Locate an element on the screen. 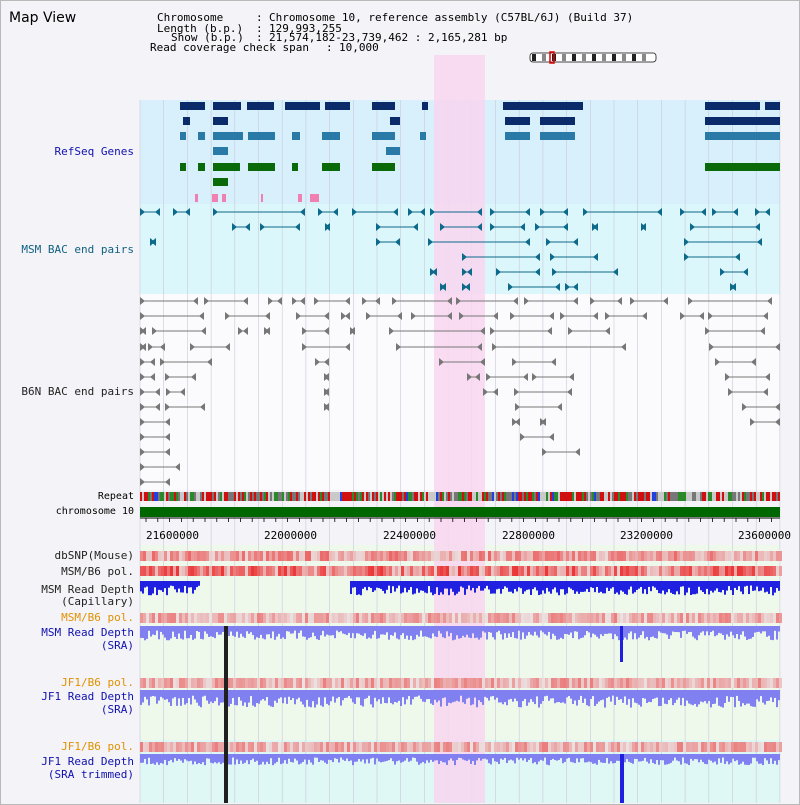 Image resolution: width=800 pixels, height=805 pixels. chromosome-bar is located at coordinates (460, 512).